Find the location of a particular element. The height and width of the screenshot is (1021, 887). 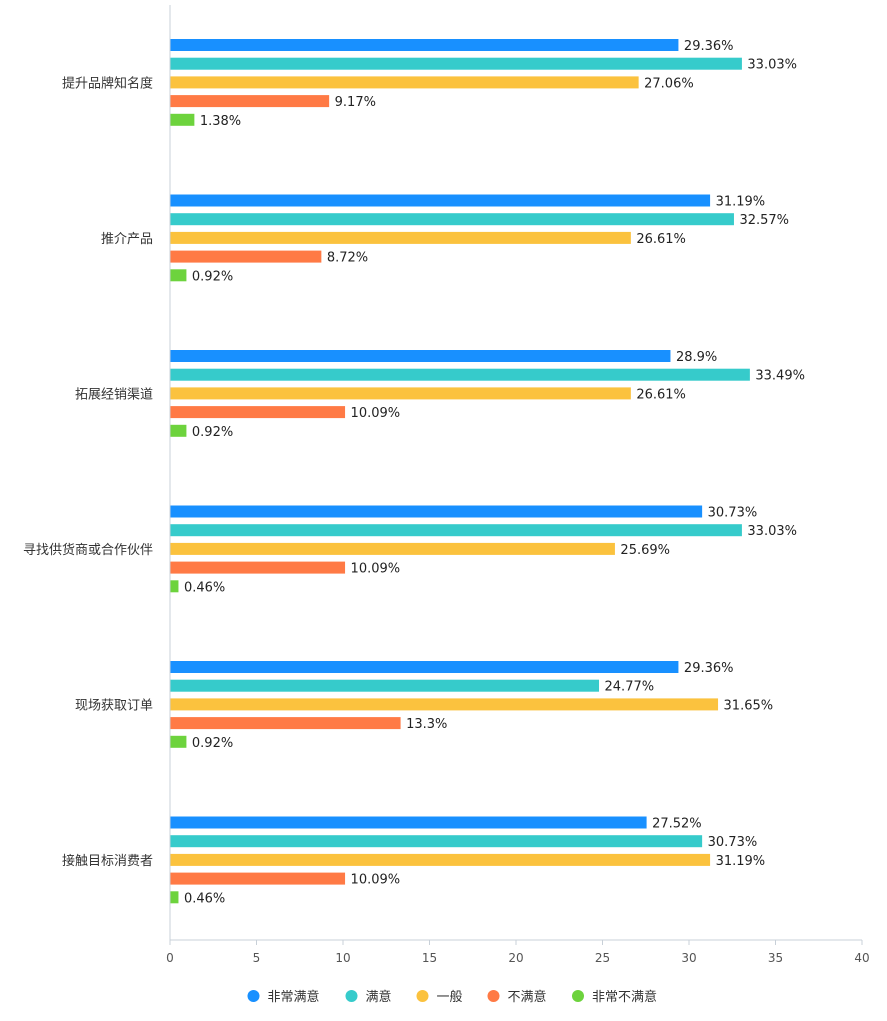

legend-item: 一般 is located at coordinates (439, 997).